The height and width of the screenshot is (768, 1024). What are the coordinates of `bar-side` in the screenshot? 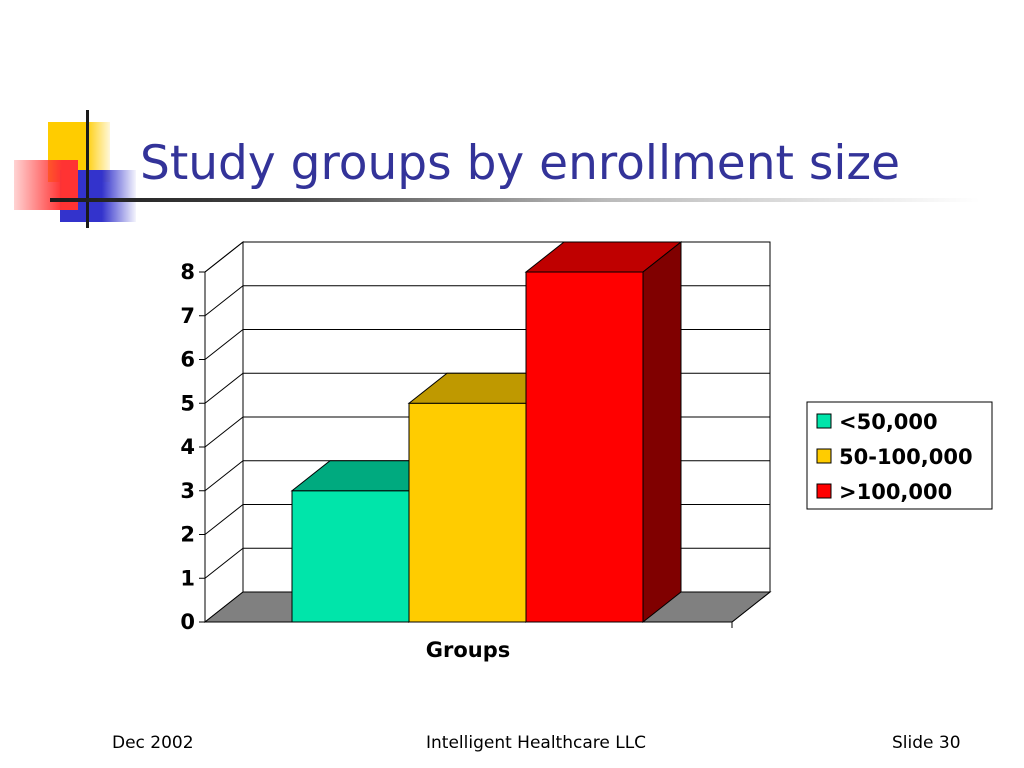 It's located at (662, 432).